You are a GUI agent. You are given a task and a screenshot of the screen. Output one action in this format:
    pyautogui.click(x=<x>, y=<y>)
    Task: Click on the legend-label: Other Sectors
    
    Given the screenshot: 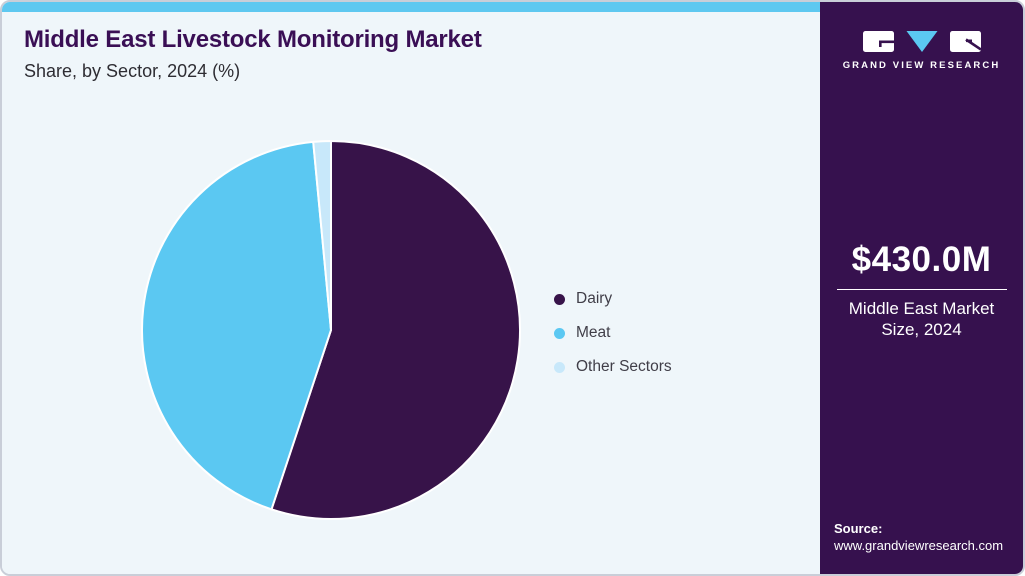 What is the action you would take?
    pyautogui.click(x=624, y=366)
    